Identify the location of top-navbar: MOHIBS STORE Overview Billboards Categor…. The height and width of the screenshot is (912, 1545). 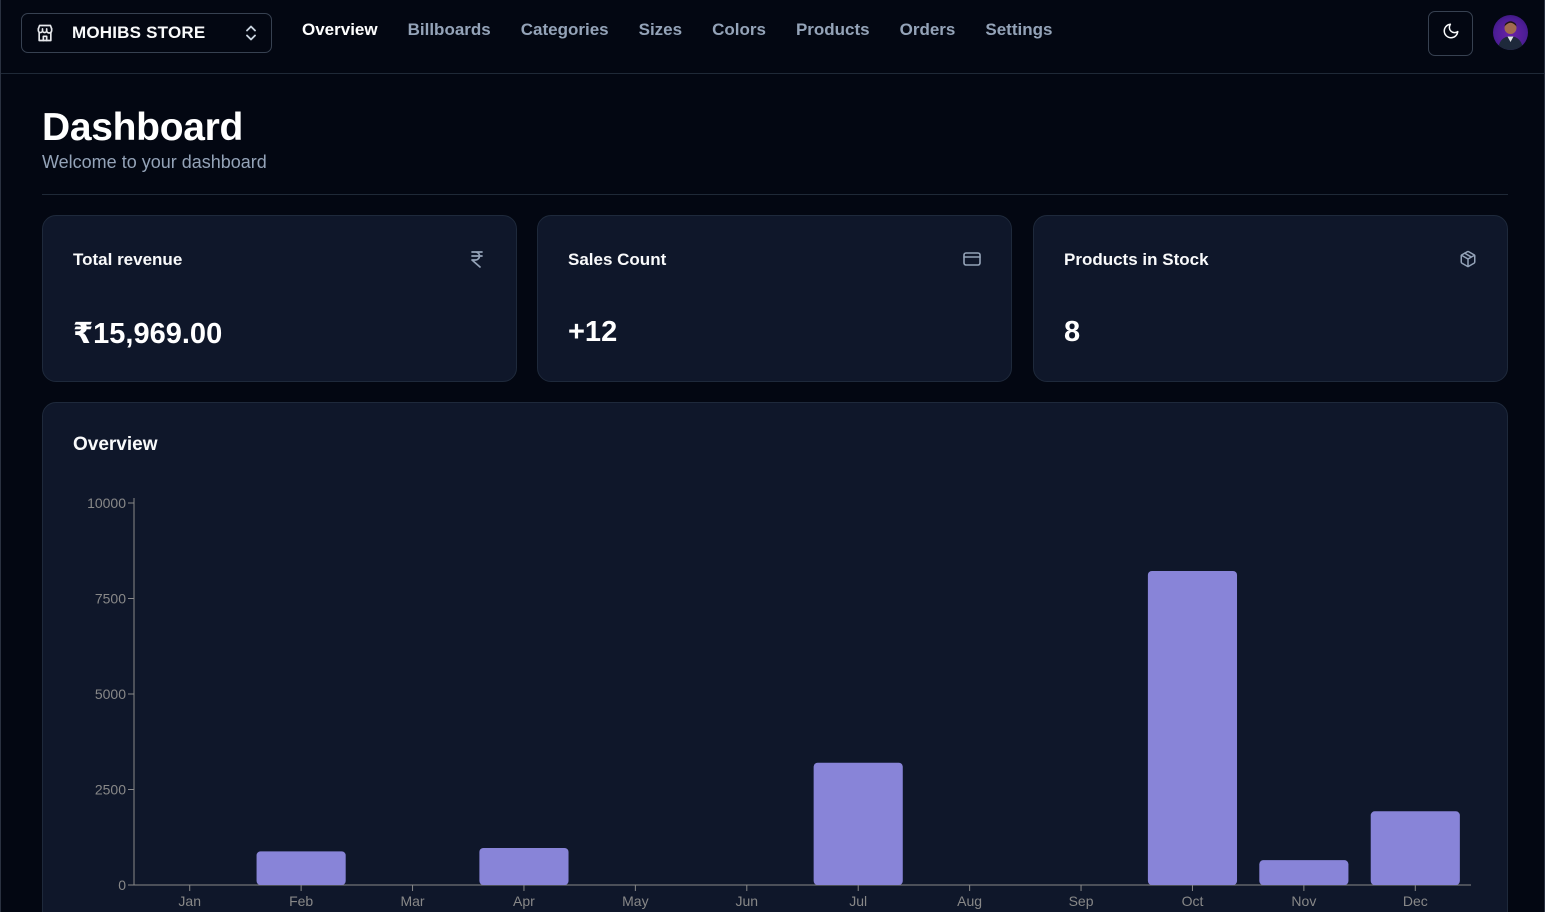
(772, 37).